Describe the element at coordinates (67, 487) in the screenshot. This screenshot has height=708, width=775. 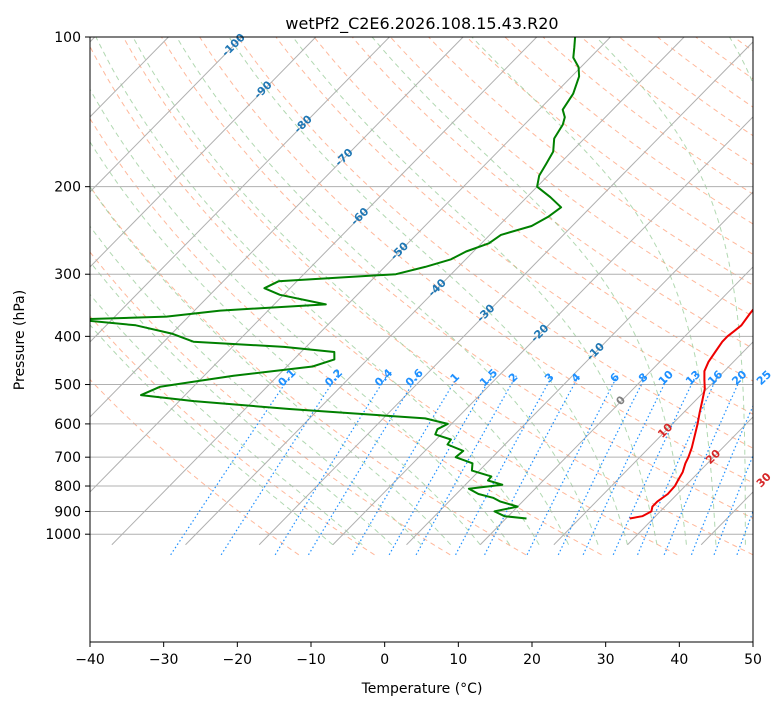
I see `y-tick-label: 800` at that location.